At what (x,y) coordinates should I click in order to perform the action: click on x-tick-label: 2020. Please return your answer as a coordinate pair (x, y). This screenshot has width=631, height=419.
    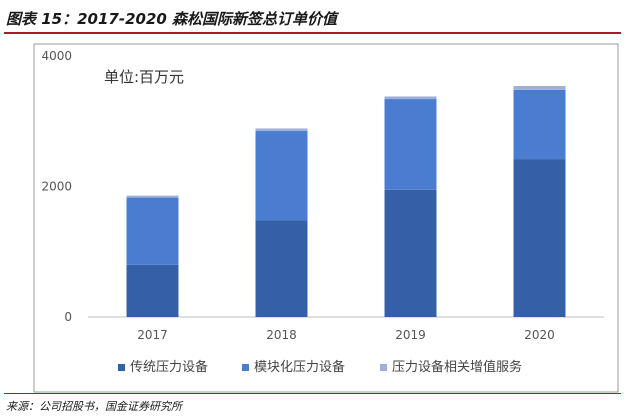
    Looking at the image, I should click on (539, 335).